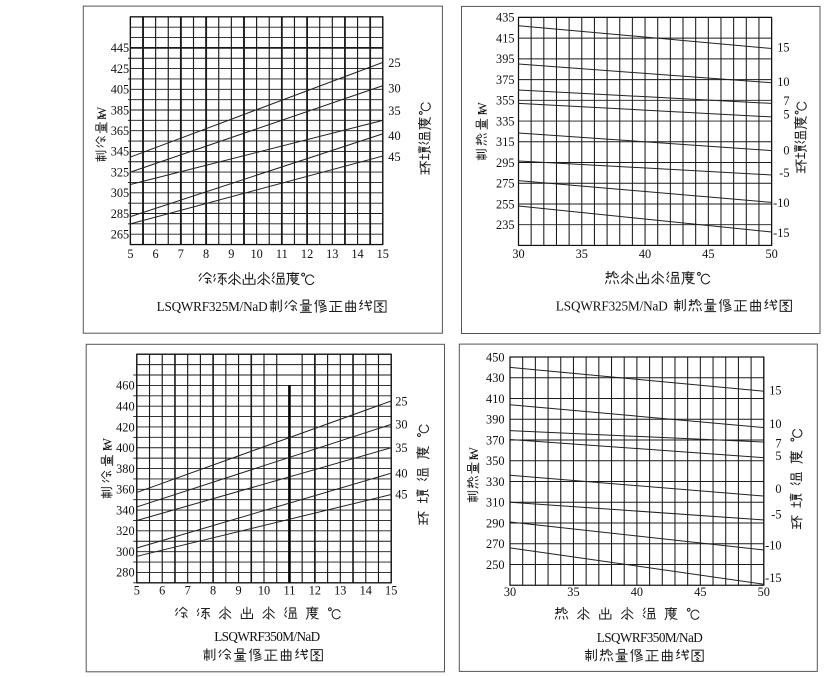 The image size is (829, 677). What do you see at coordinates (505, 80) in the screenshot?
I see `svg-text: 375` at bounding box center [505, 80].